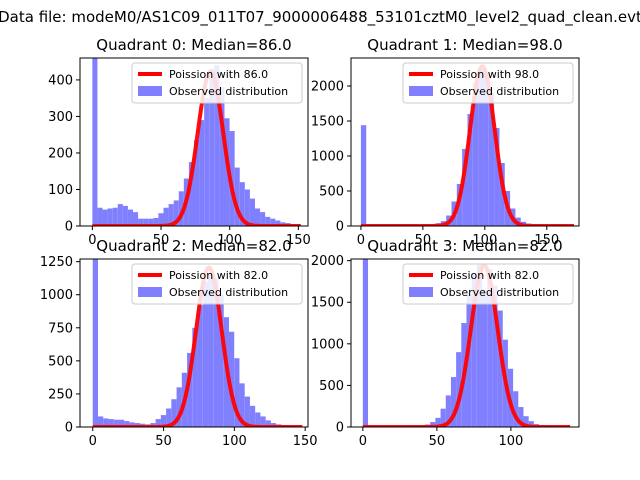 The image size is (640, 480). Describe the element at coordinates (60, 394) in the screenshot. I see `y-tick-label: 250` at that location.